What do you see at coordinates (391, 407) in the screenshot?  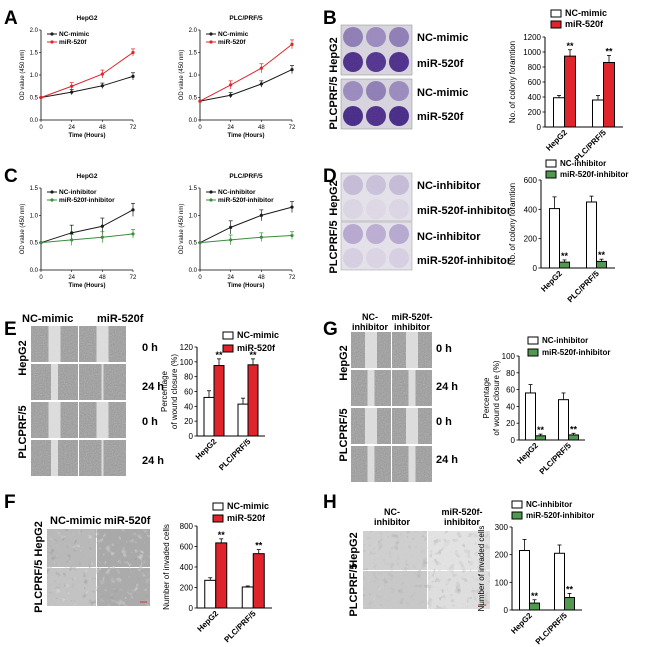 I see `wound-photo-g` at bounding box center [391, 407].